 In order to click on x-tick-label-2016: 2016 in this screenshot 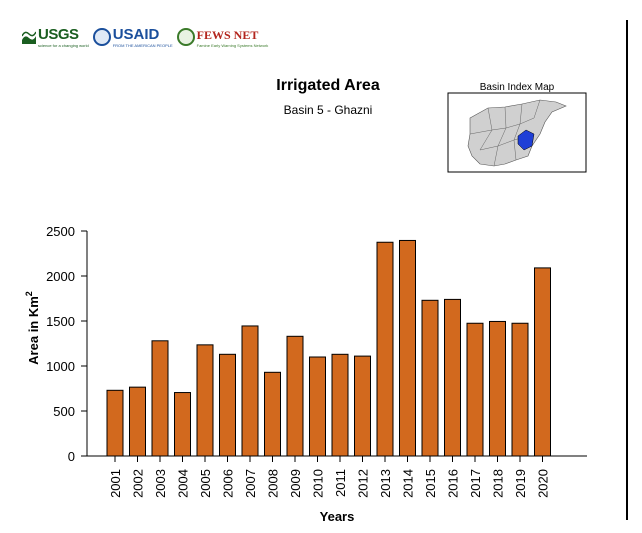, I will do `click(453, 483)`.